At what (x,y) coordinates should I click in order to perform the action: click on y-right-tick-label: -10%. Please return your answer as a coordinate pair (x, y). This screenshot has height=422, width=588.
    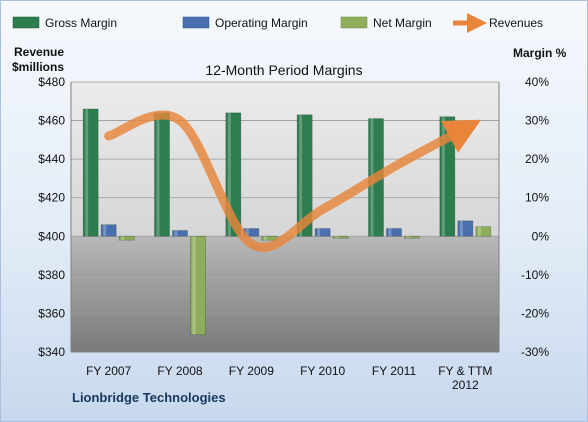
    Looking at the image, I should click on (535, 275).